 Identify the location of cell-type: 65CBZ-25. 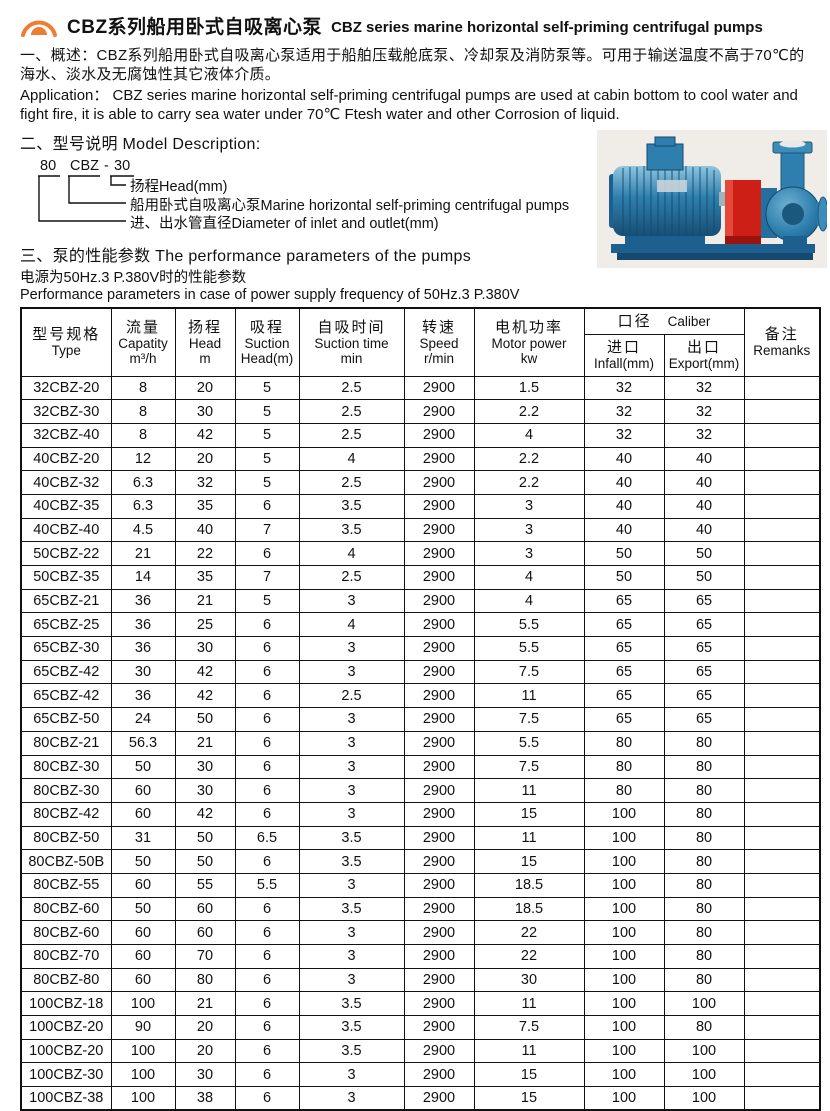
(66, 625).